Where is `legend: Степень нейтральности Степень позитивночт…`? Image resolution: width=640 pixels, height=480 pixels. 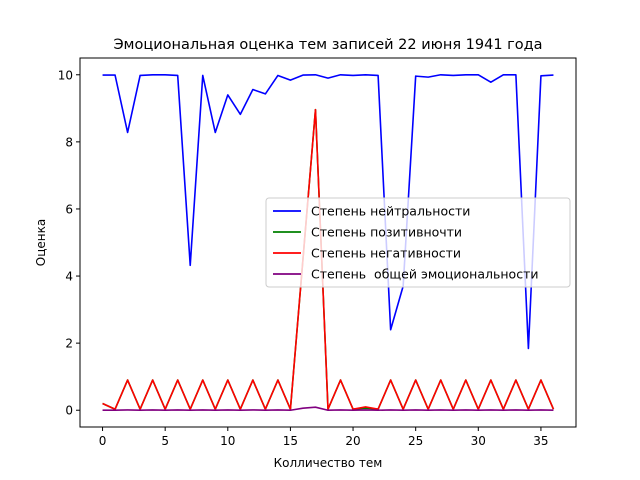
legend: Степень нейтральности Степень позитивночт… is located at coordinates (418, 242).